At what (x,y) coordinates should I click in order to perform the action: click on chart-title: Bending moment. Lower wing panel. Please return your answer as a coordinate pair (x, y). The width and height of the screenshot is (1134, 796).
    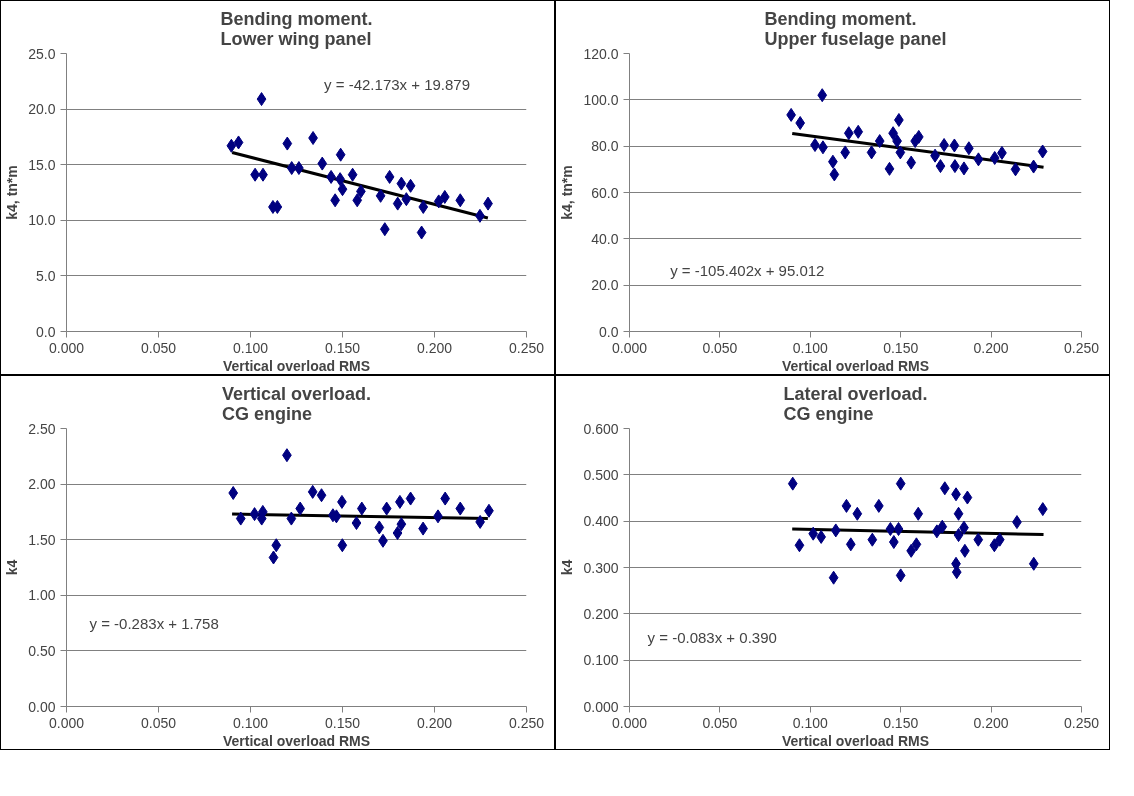
    Looking at the image, I should click on (296, 28).